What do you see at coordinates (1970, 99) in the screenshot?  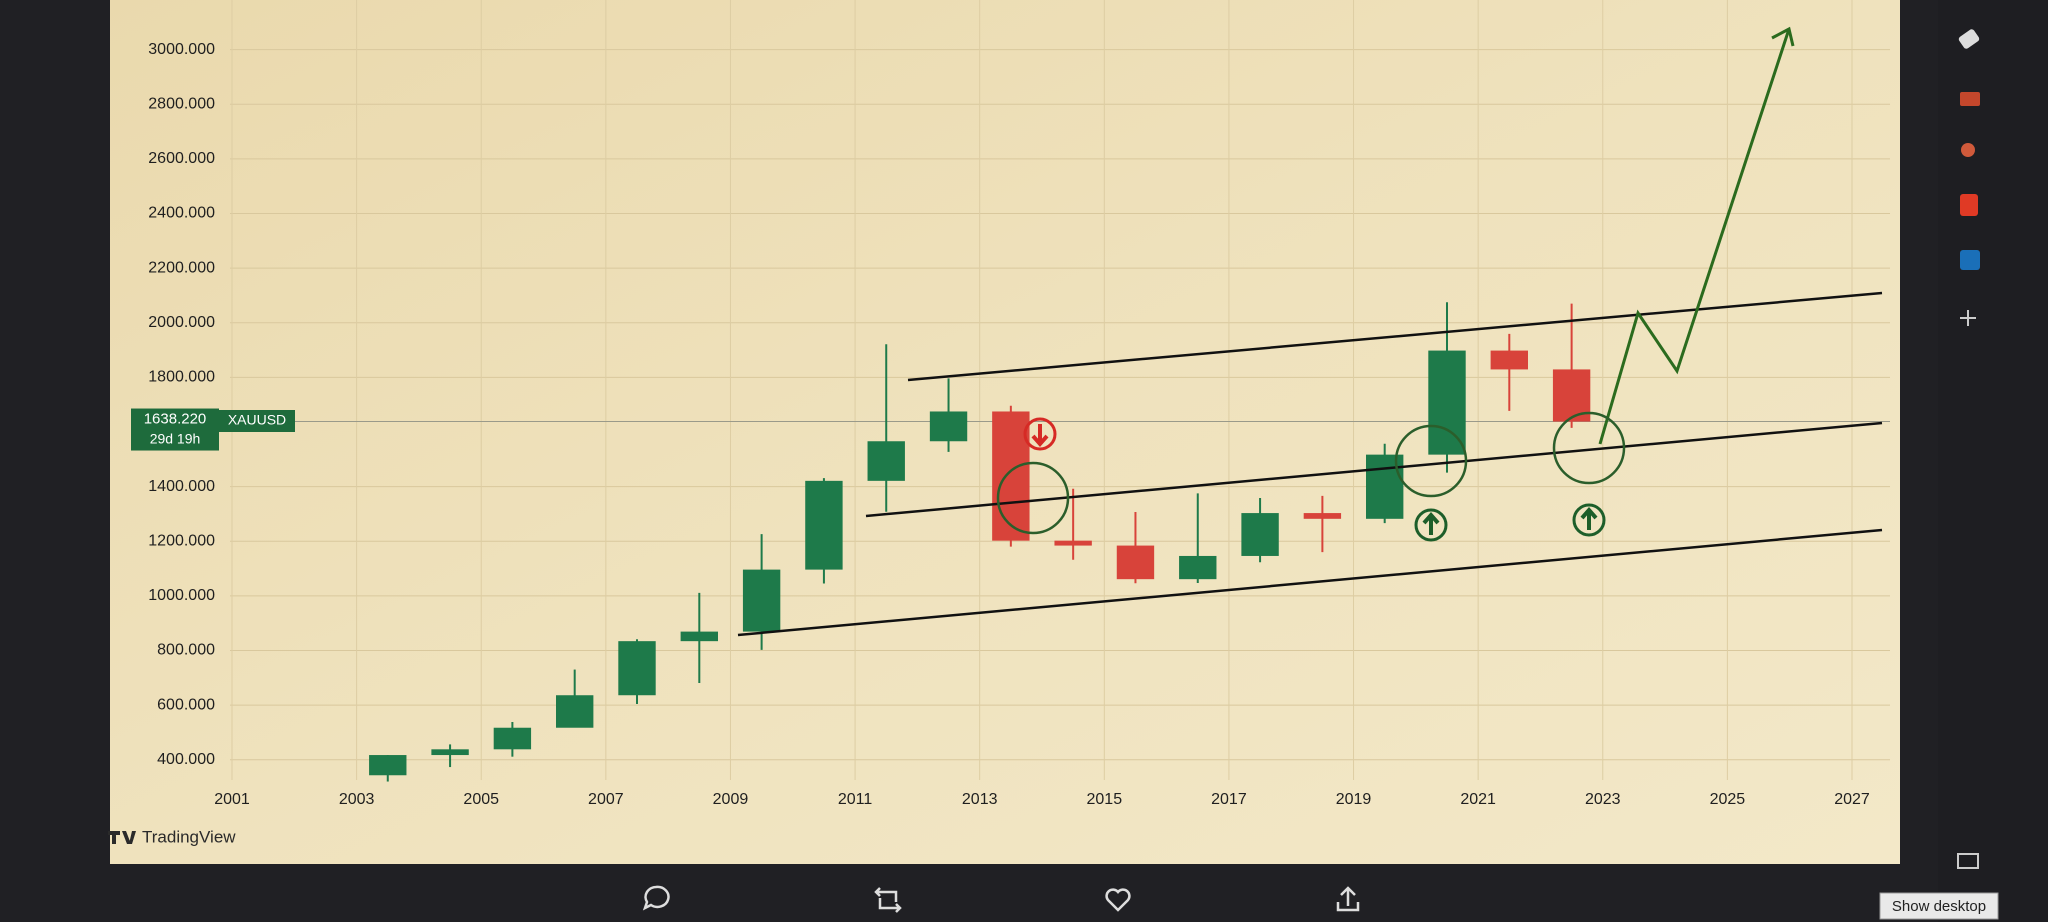 I see `briefcase-icon` at bounding box center [1970, 99].